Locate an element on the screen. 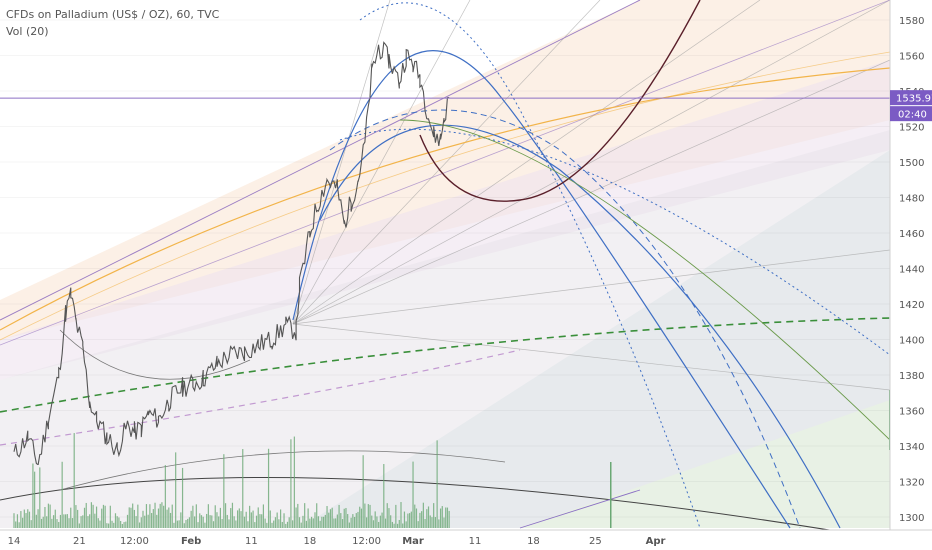 The height and width of the screenshot is (550, 932). purple-short-line is located at coordinates (580, 509).